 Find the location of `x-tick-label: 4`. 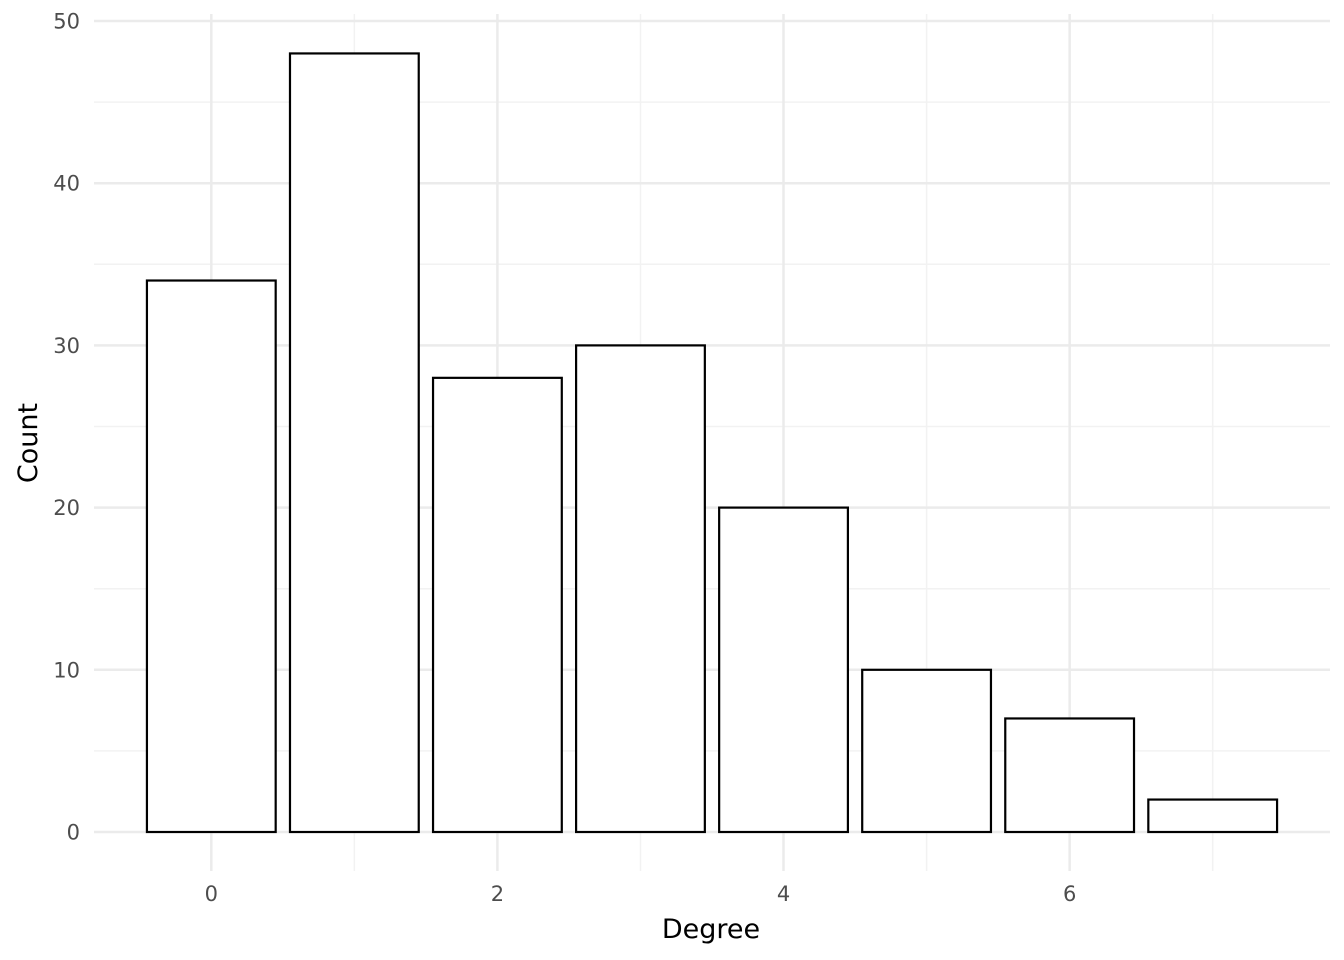

x-tick-label: 4 is located at coordinates (783, 894).